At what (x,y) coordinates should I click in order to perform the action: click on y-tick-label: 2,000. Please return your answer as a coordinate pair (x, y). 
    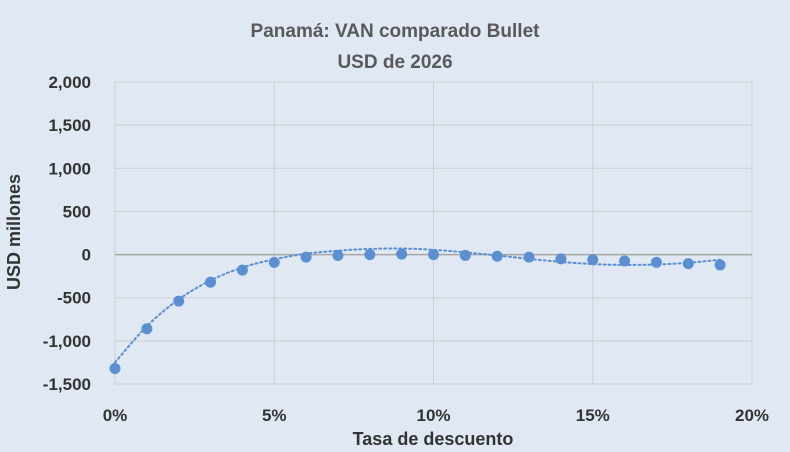
    Looking at the image, I should click on (69, 82).